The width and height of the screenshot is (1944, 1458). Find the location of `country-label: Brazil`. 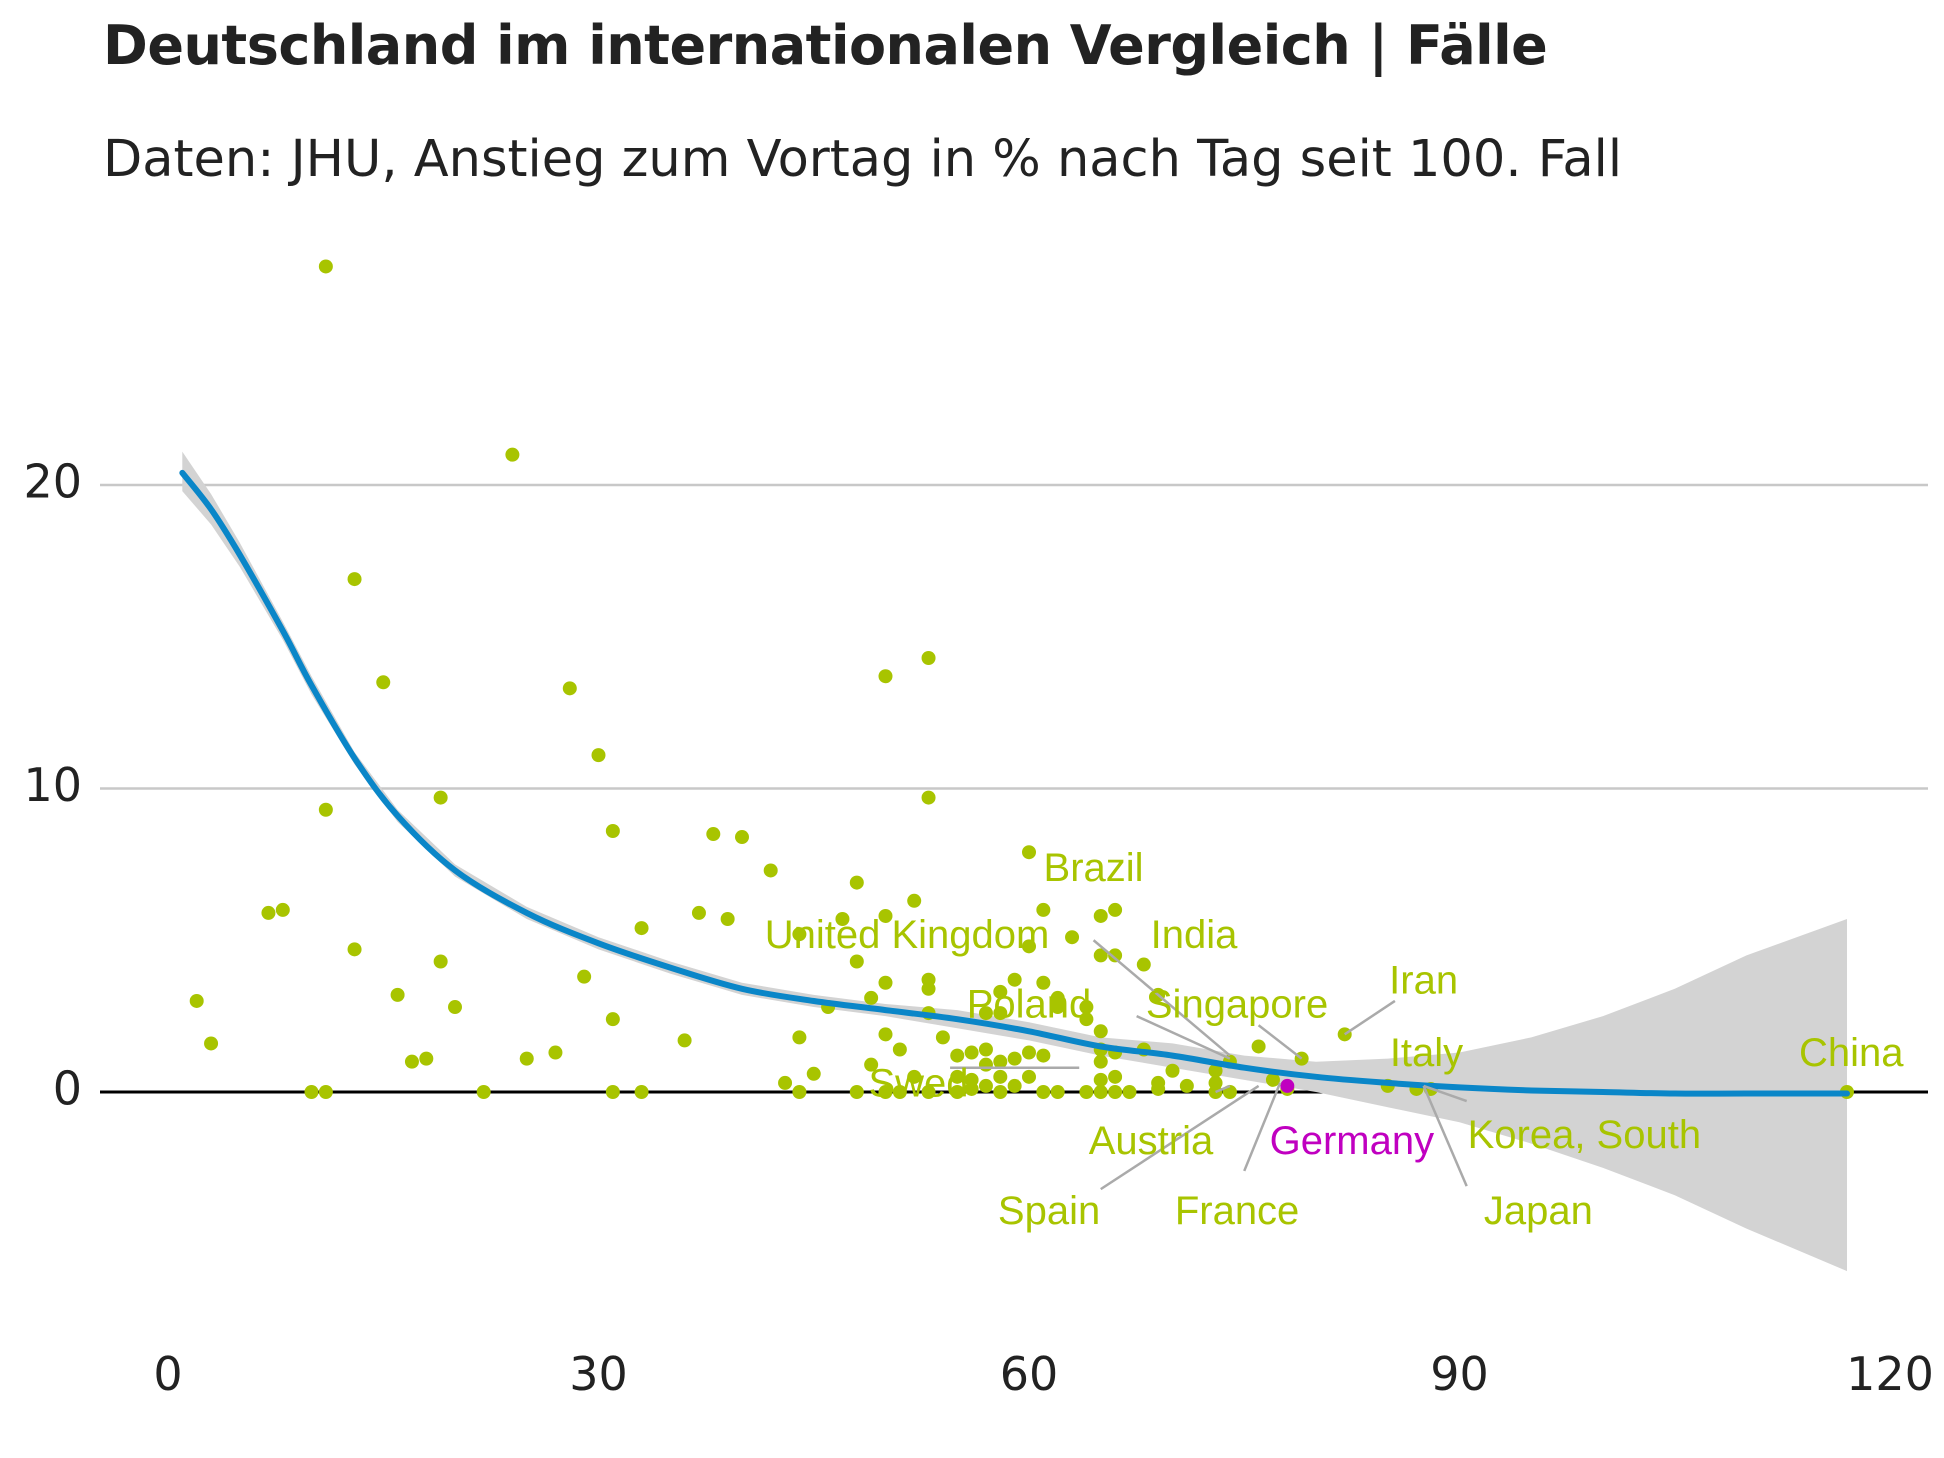

country-label: Brazil is located at coordinates (1094, 868).